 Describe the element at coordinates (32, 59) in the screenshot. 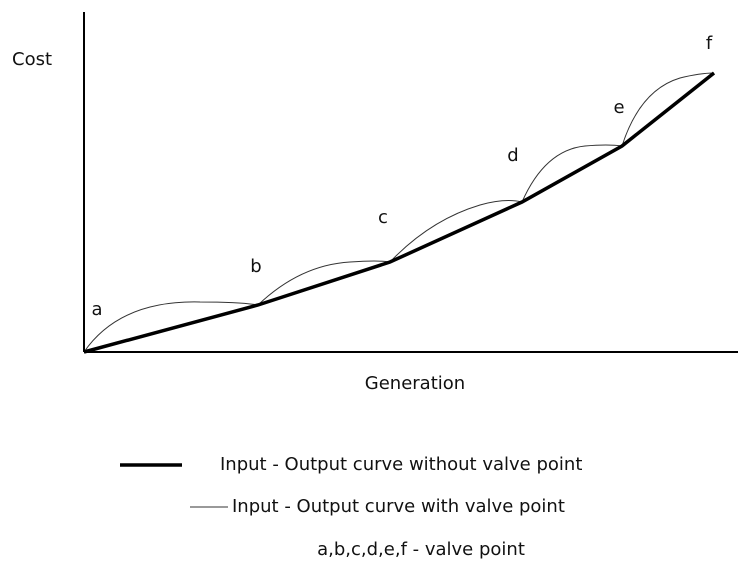

I see `y-axis-label: Cost` at that location.